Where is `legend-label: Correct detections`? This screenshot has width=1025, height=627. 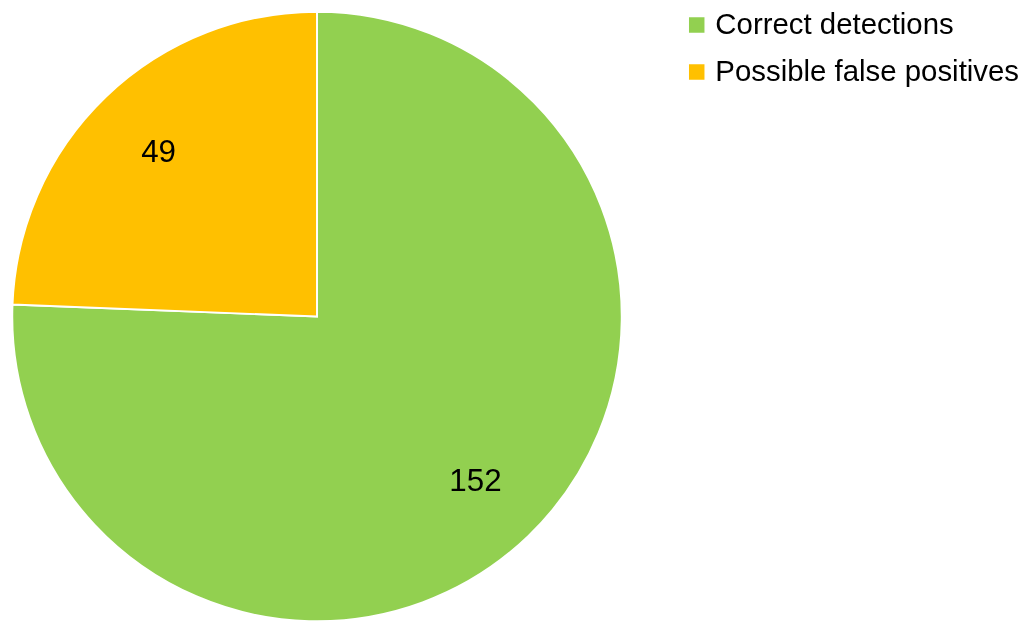 legend-label: Correct detections is located at coordinates (834, 23).